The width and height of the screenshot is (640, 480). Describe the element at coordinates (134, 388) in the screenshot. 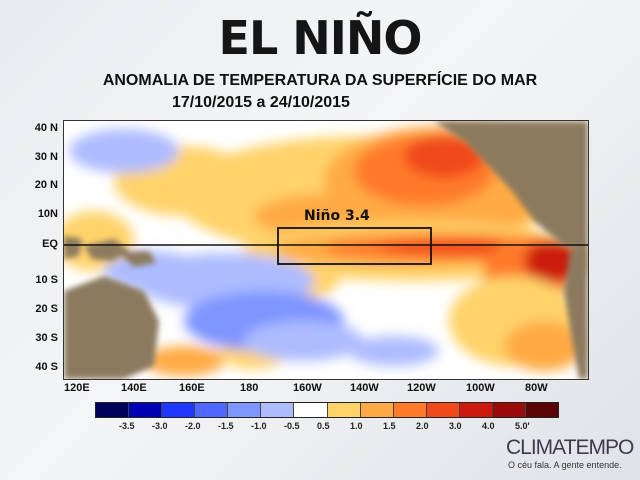

I see `lon-label-140e: 140E` at that location.